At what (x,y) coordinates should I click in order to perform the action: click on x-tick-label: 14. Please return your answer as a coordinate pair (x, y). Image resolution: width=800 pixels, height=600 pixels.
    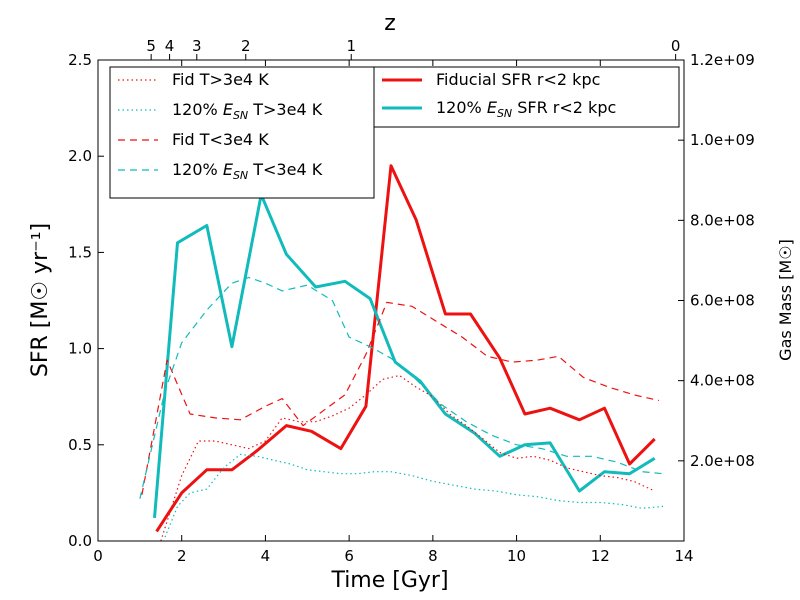
    Looking at the image, I should click on (683, 556).